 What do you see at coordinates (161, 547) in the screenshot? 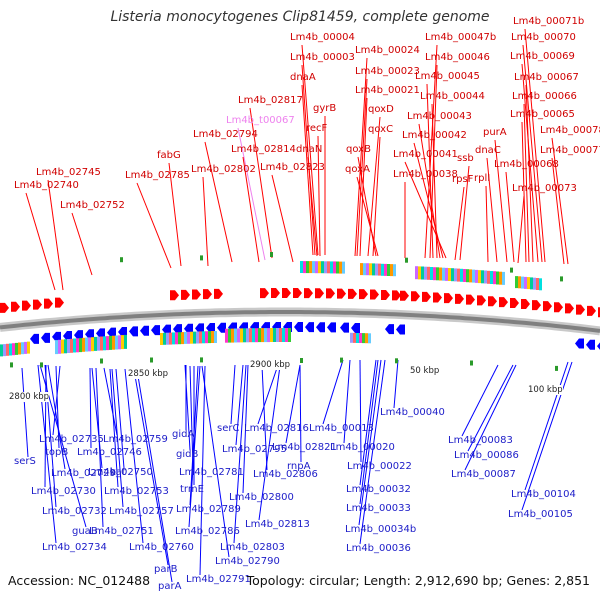
I see `gene-label: Lm4b_02760` at bounding box center [161, 547].